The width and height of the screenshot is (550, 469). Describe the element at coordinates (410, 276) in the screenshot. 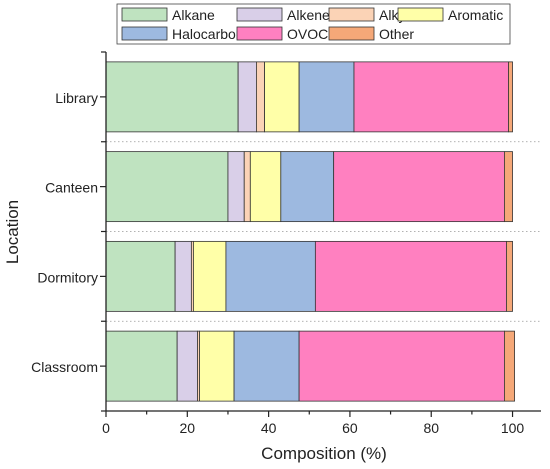

I see `bar-dormitory-ovoc` at that location.